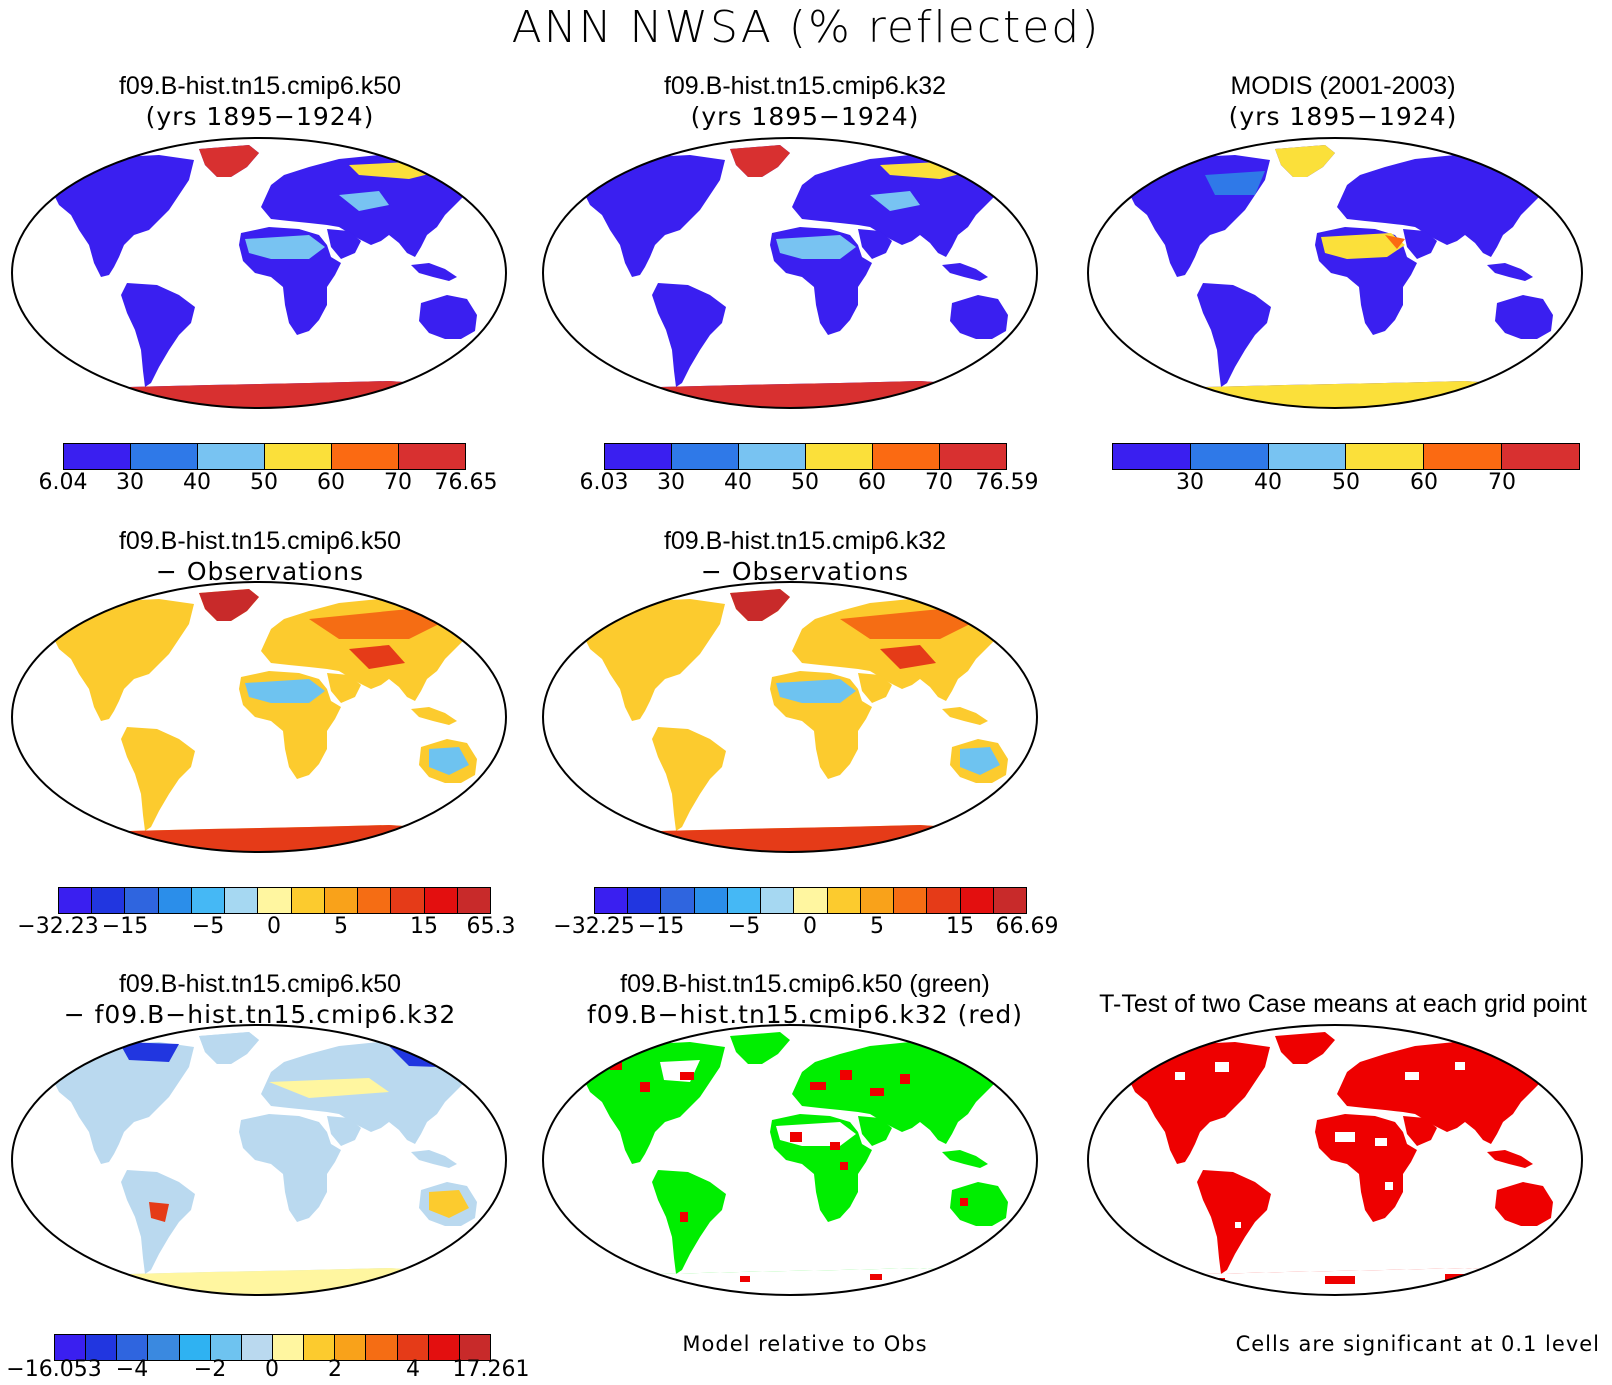  What do you see at coordinates (805, 1344) in the screenshot?
I see `model-relative-note: Model relative to Obs` at bounding box center [805, 1344].